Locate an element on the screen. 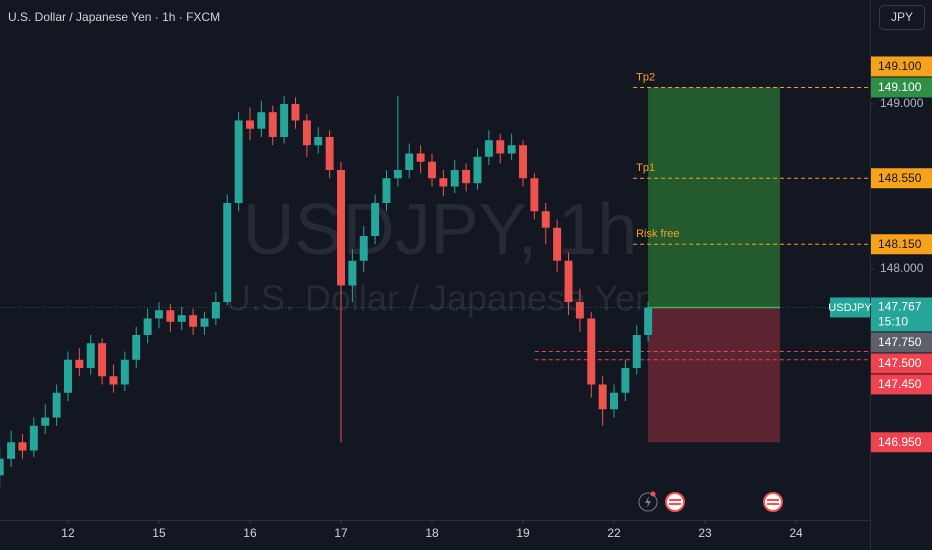 This screenshot has width=932, height=550. symbol-label is located at coordinates (850, 307).